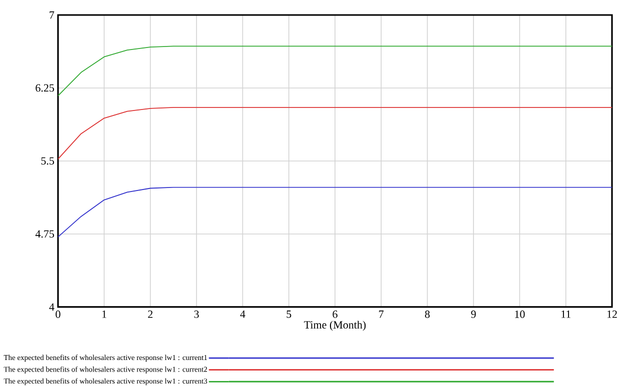 The width and height of the screenshot is (624, 387). What do you see at coordinates (52, 15) in the screenshot?
I see `y-tick-label: 7` at bounding box center [52, 15].